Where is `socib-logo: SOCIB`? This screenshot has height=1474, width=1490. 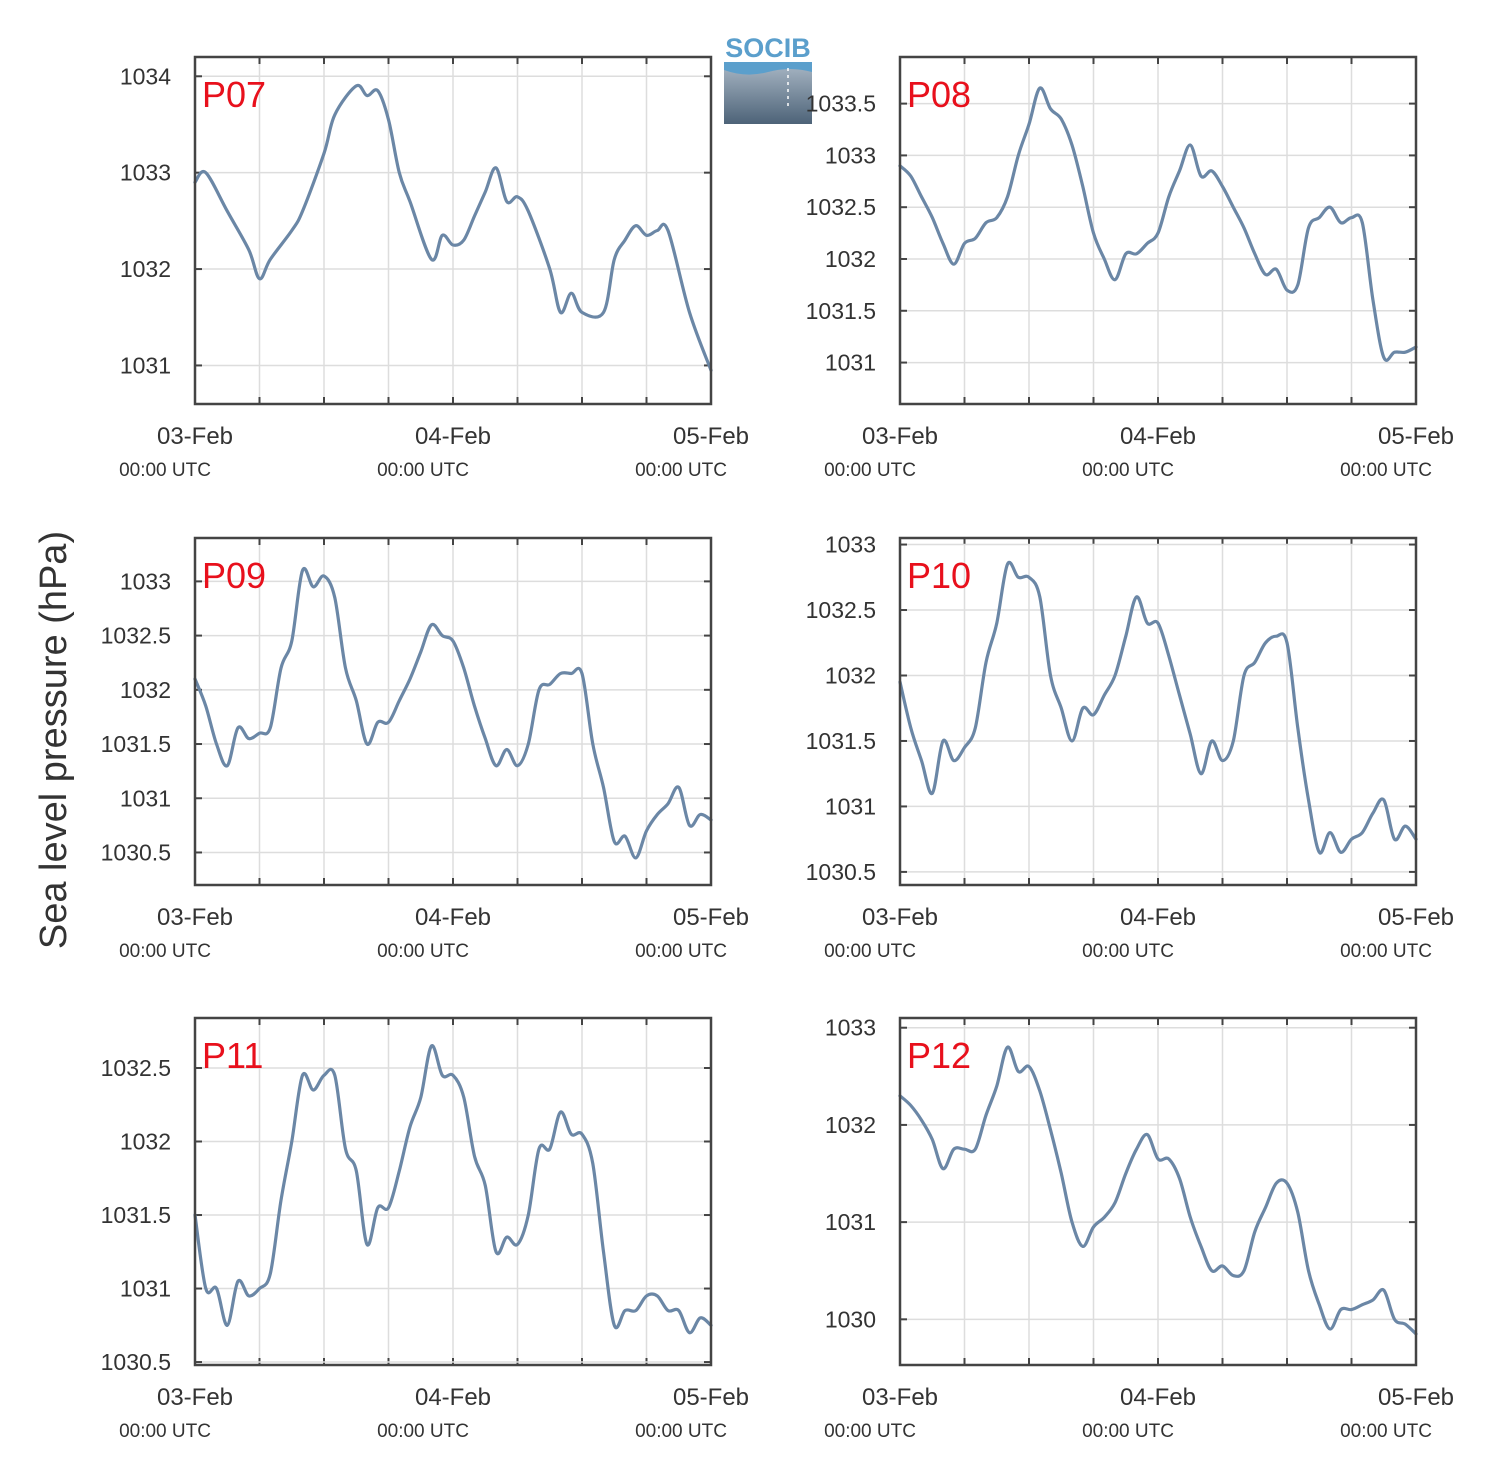 socib-logo: SOCIB is located at coordinates (768, 78).